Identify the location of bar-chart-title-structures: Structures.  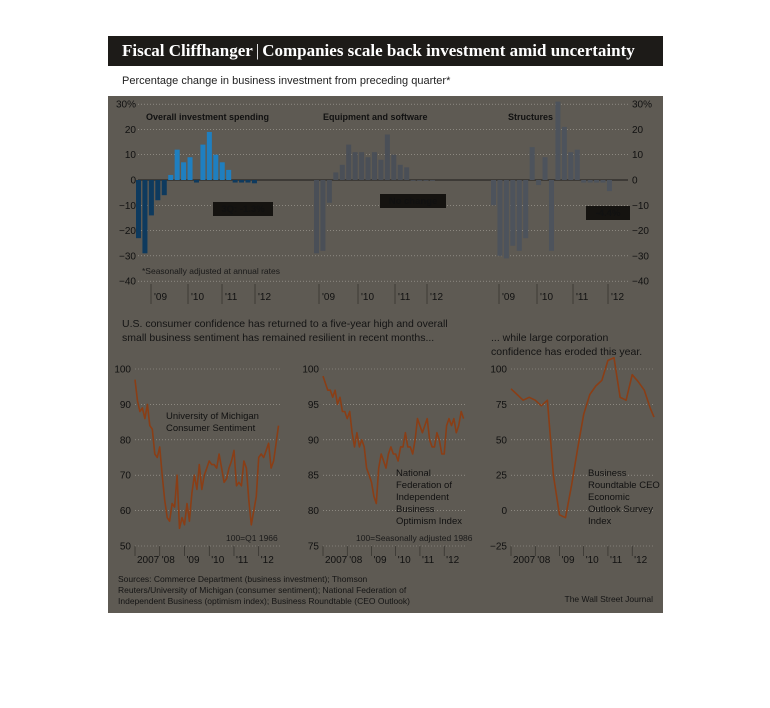
(530, 117).